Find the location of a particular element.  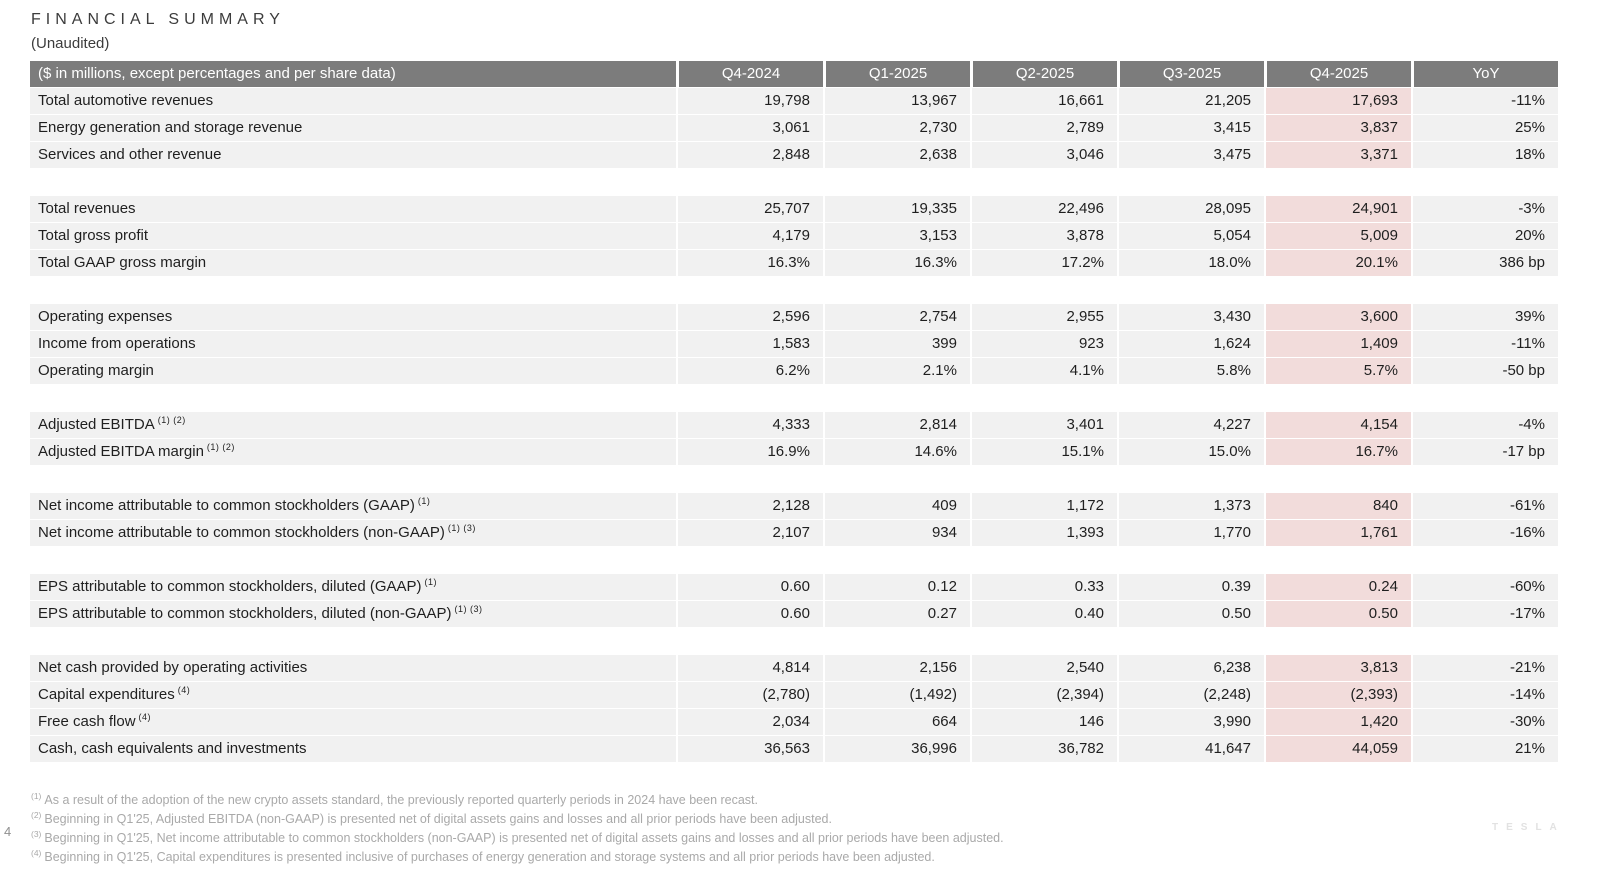

value-cell: 21% is located at coordinates (1484, 749).